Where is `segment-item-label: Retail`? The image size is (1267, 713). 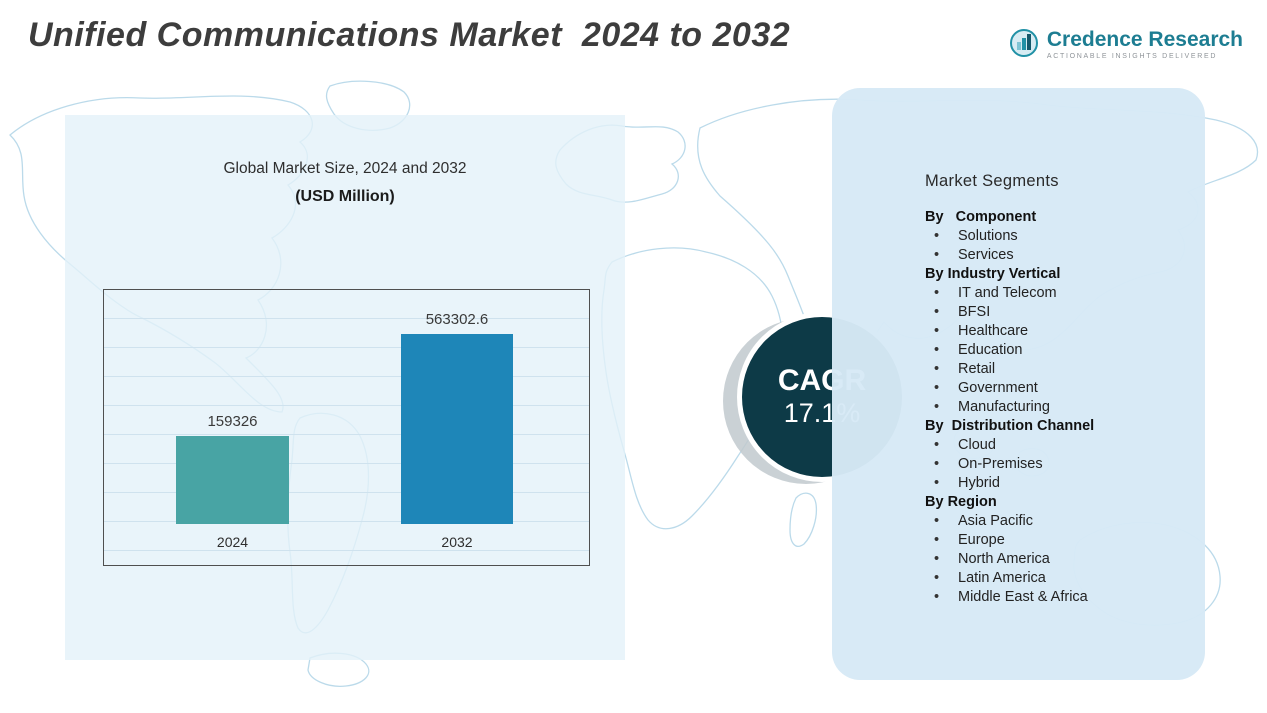 segment-item-label: Retail is located at coordinates (977, 369).